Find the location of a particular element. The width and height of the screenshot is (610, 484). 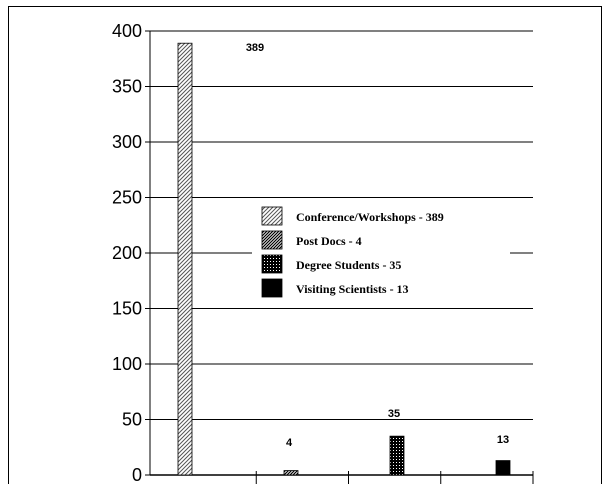

y-tick-label: 150 is located at coordinates (127, 309).